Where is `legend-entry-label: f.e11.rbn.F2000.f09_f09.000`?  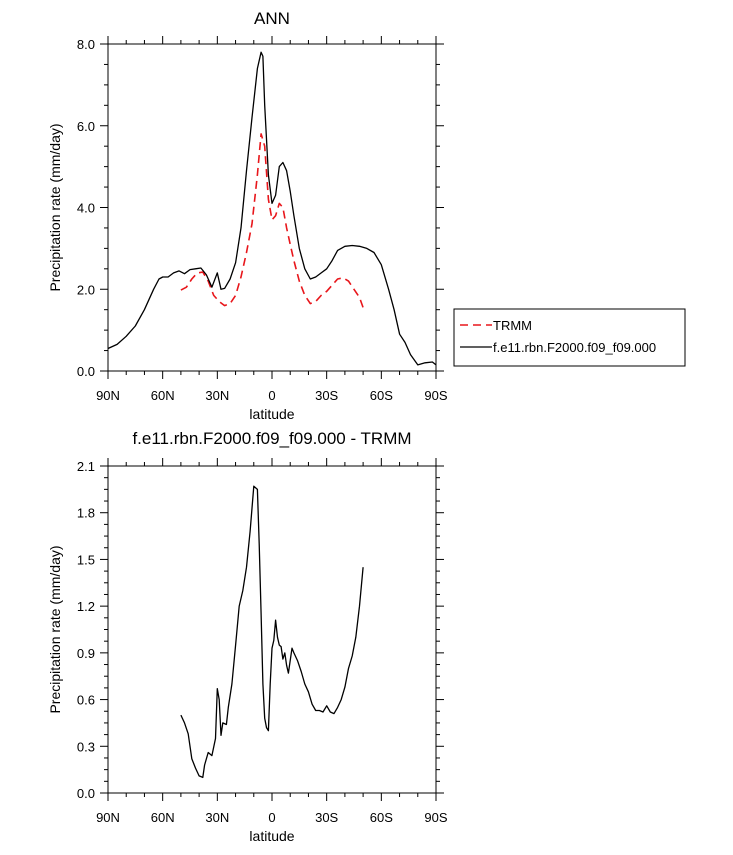
legend-entry-label: f.e11.rbn.F2000.f09_f09.000 is located at coordinates (574, 347).